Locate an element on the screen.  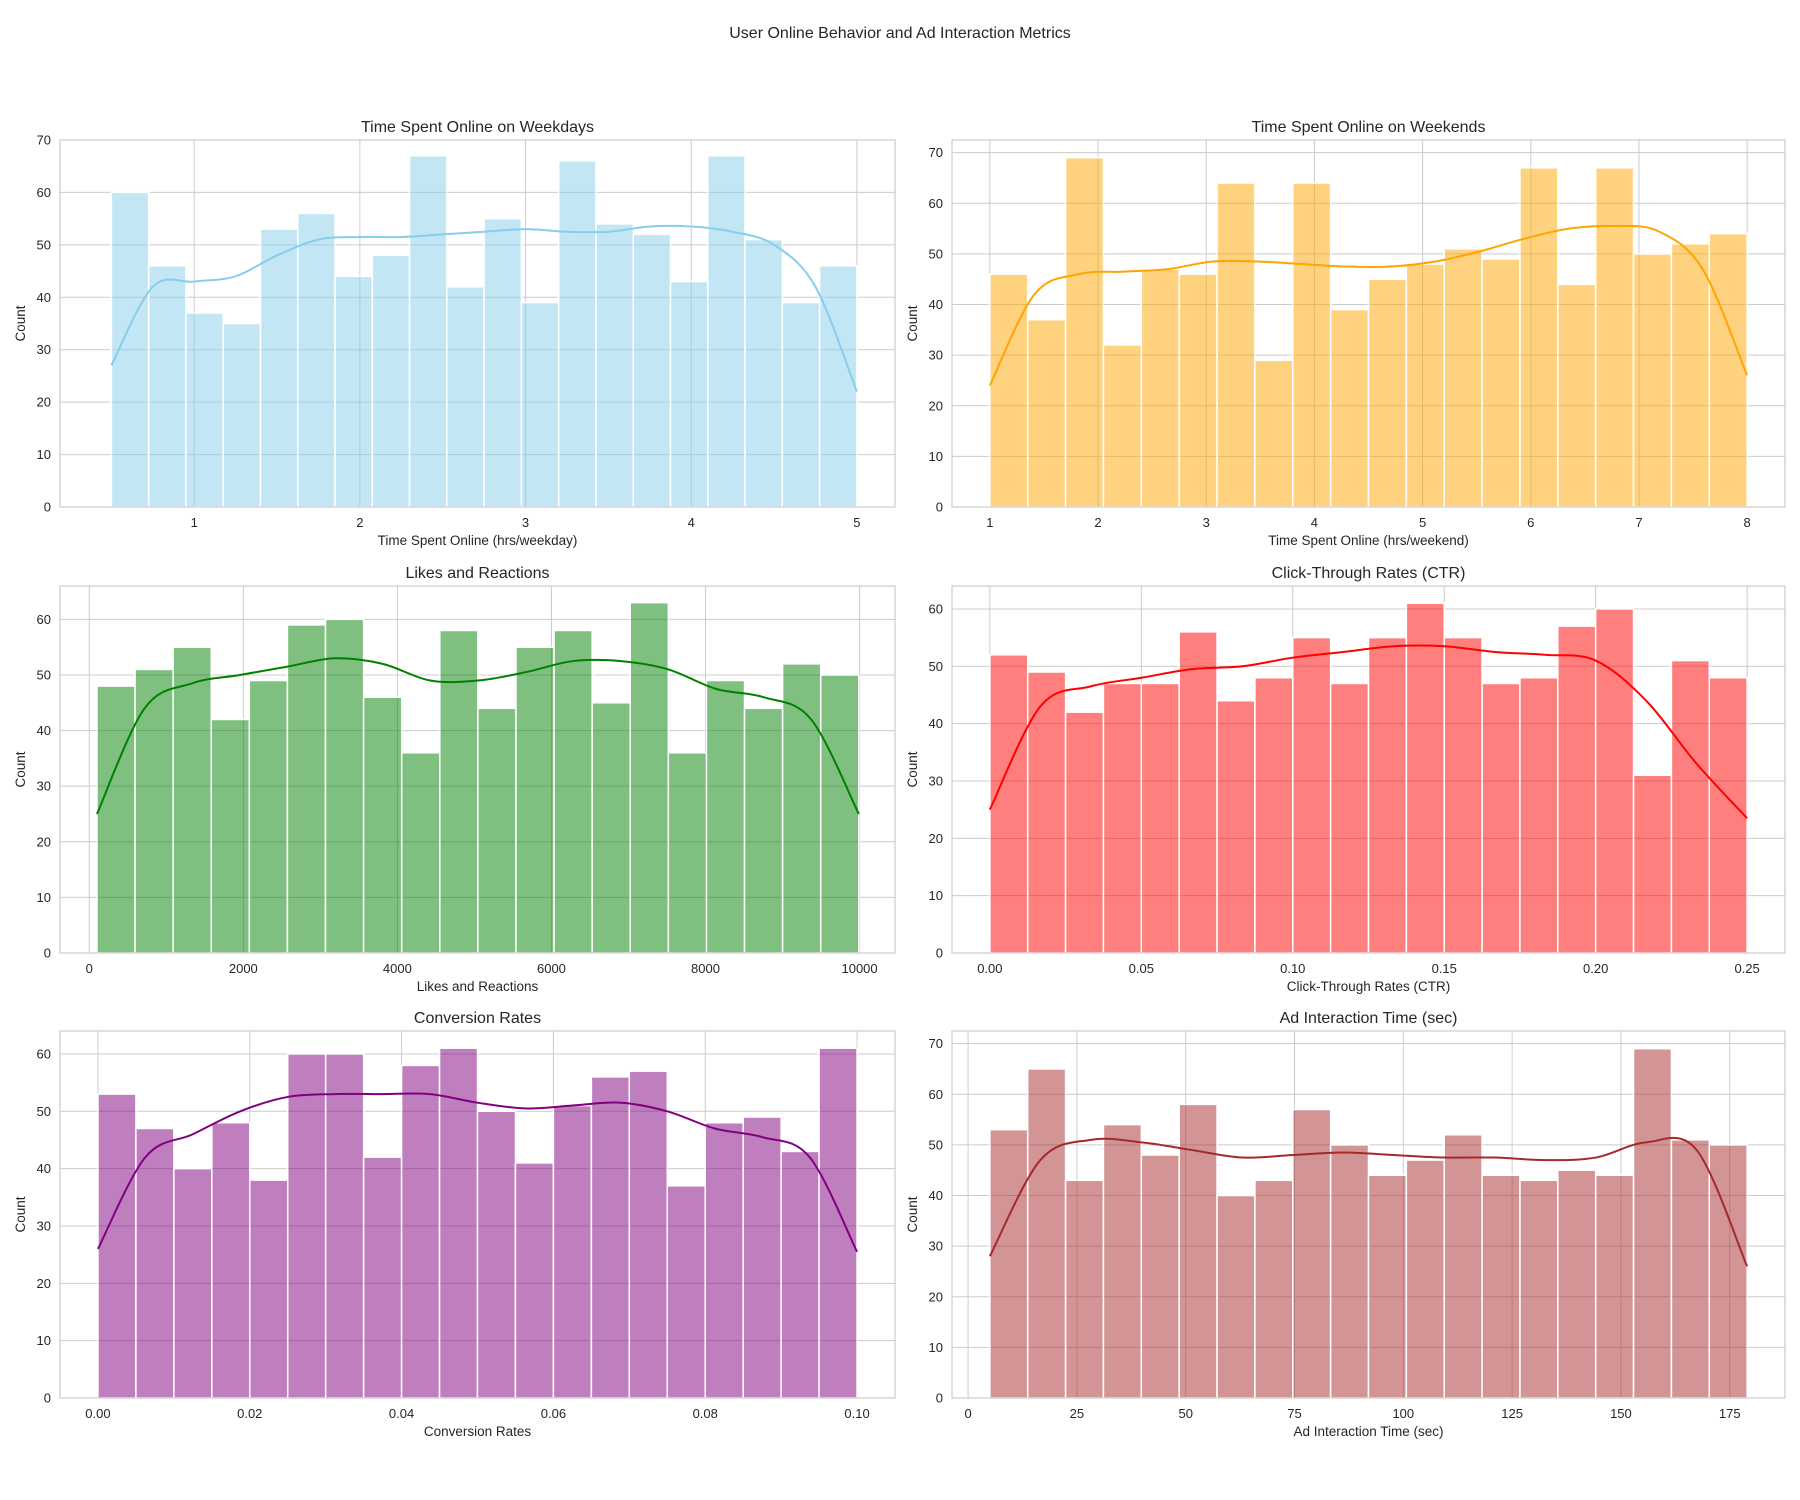
x-tick-label: 75 is located at coordinates (1294, 1413).